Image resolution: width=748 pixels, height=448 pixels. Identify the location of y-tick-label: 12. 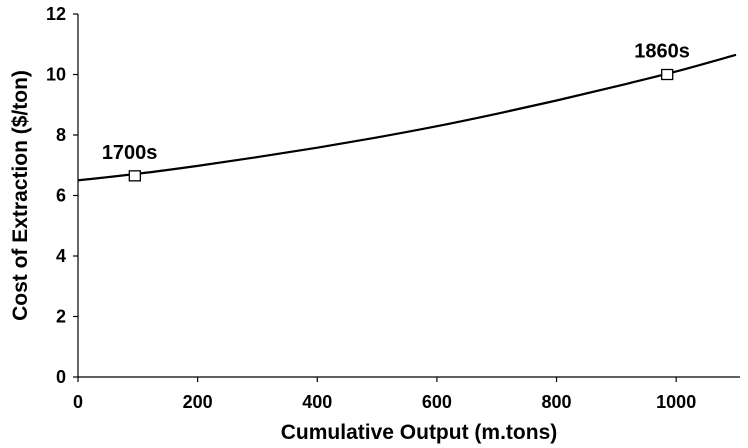
(56, 14).